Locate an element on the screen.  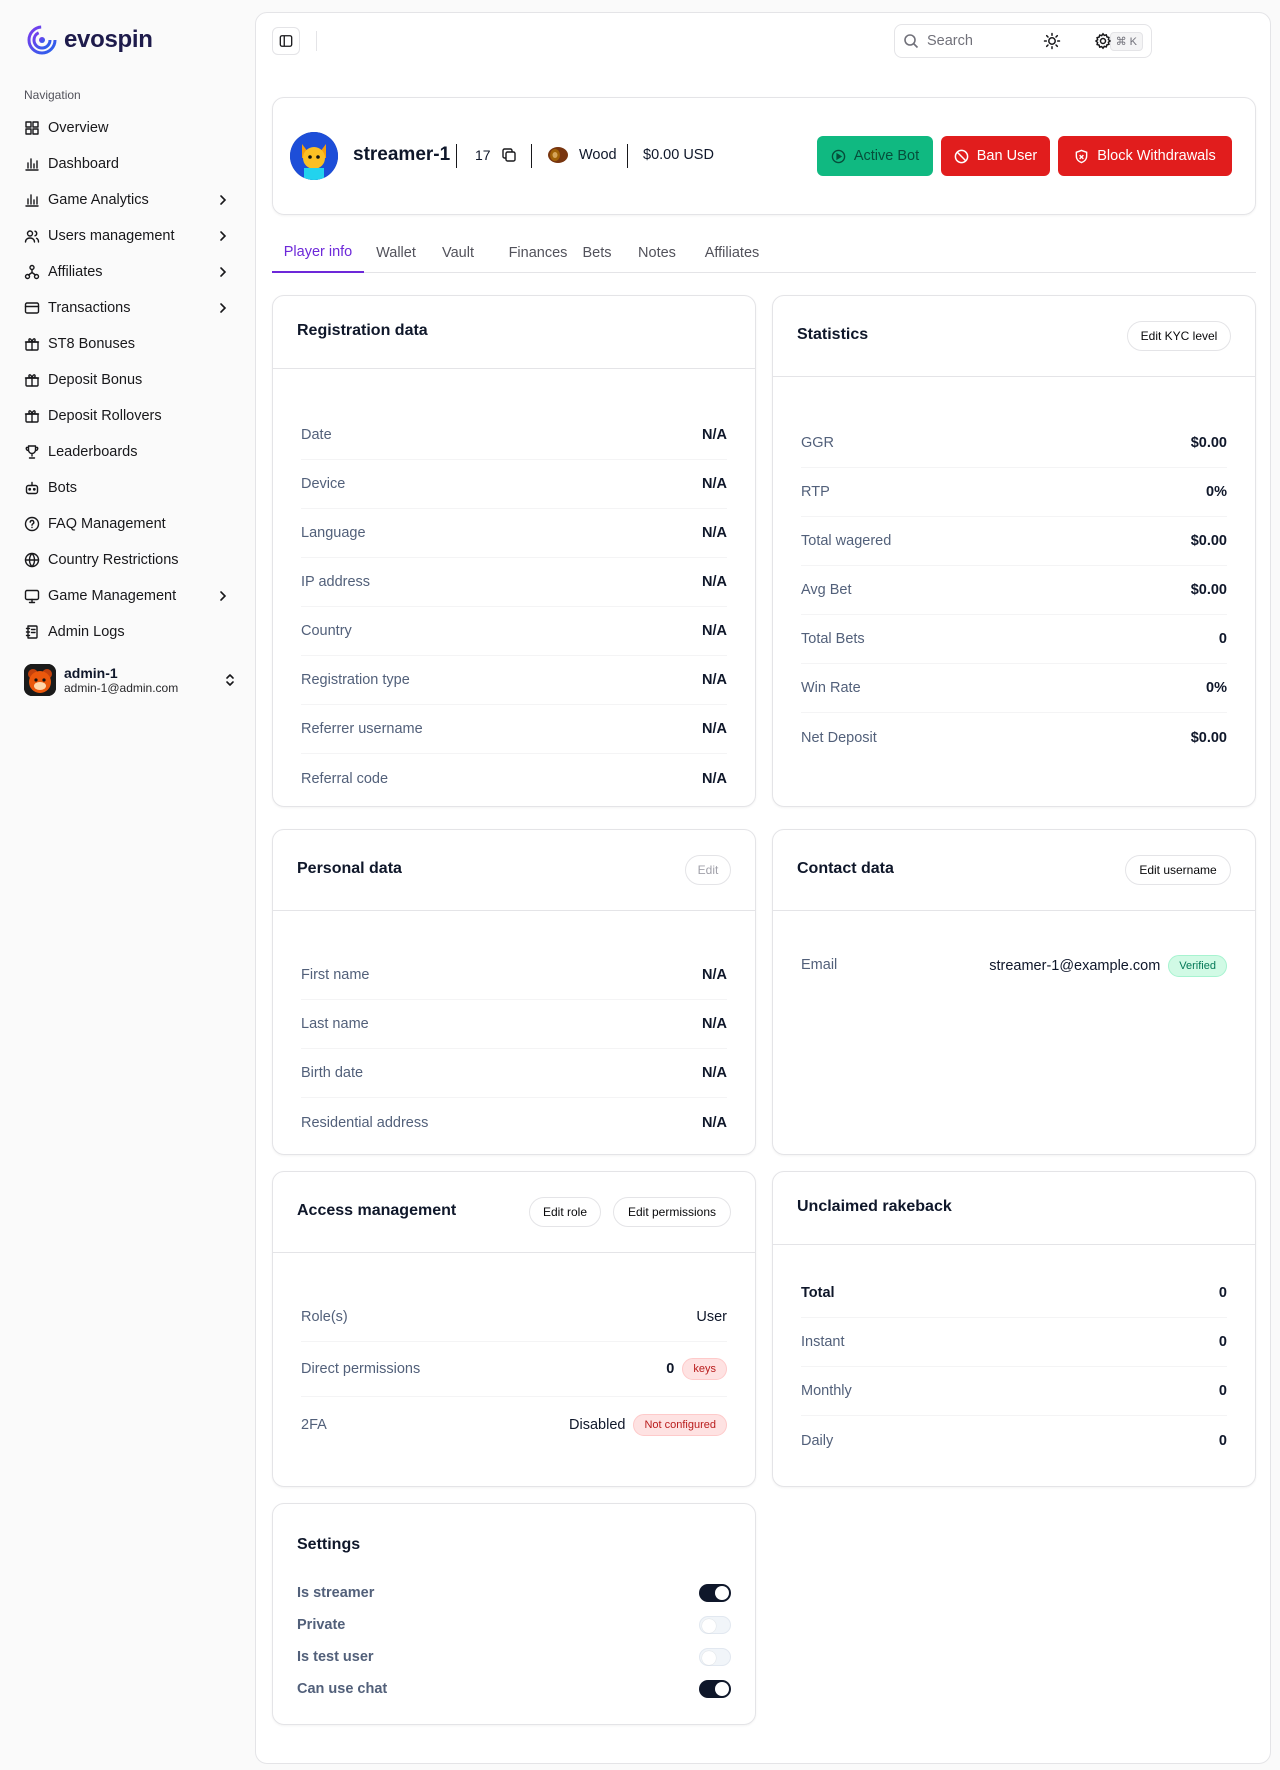
card-header: Contact data Edit username is located at coordinates (1014, 870).